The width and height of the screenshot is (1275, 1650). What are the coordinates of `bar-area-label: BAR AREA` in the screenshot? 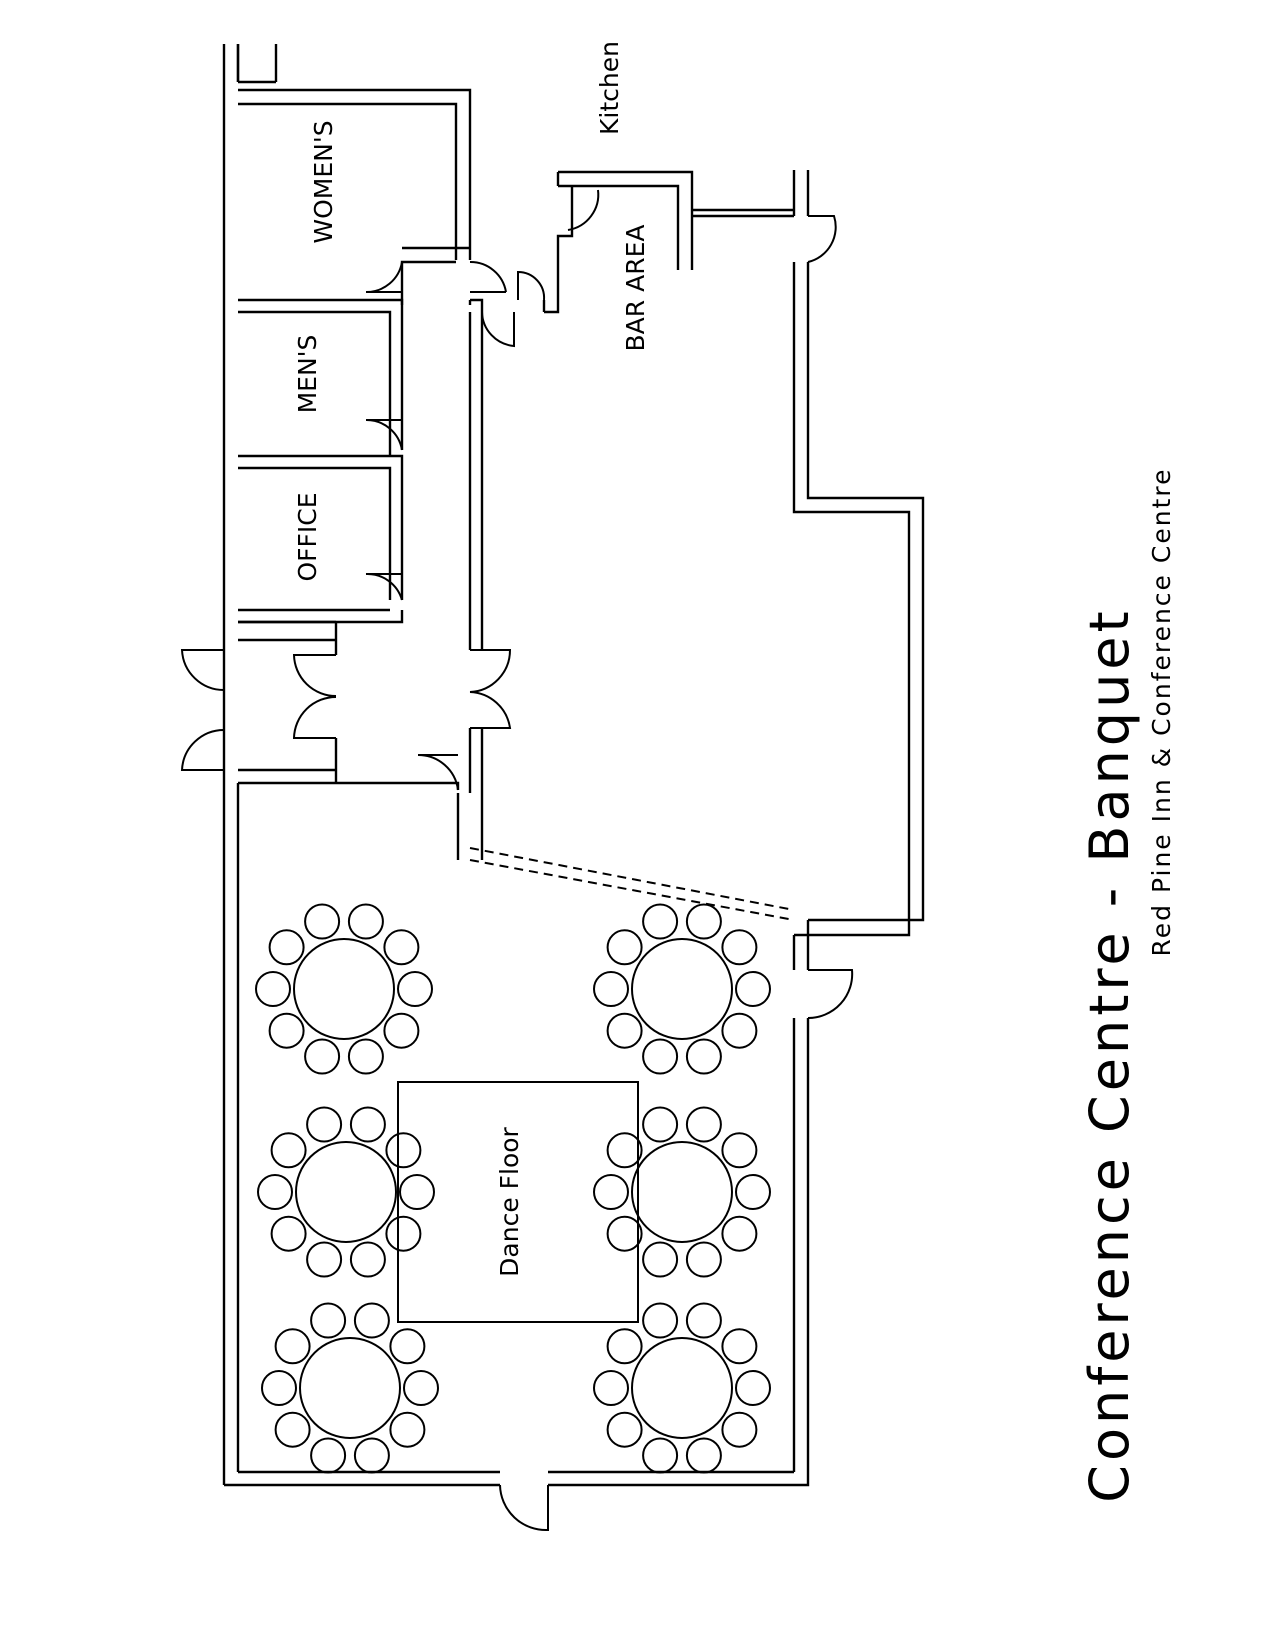 It's located at (635, 288).